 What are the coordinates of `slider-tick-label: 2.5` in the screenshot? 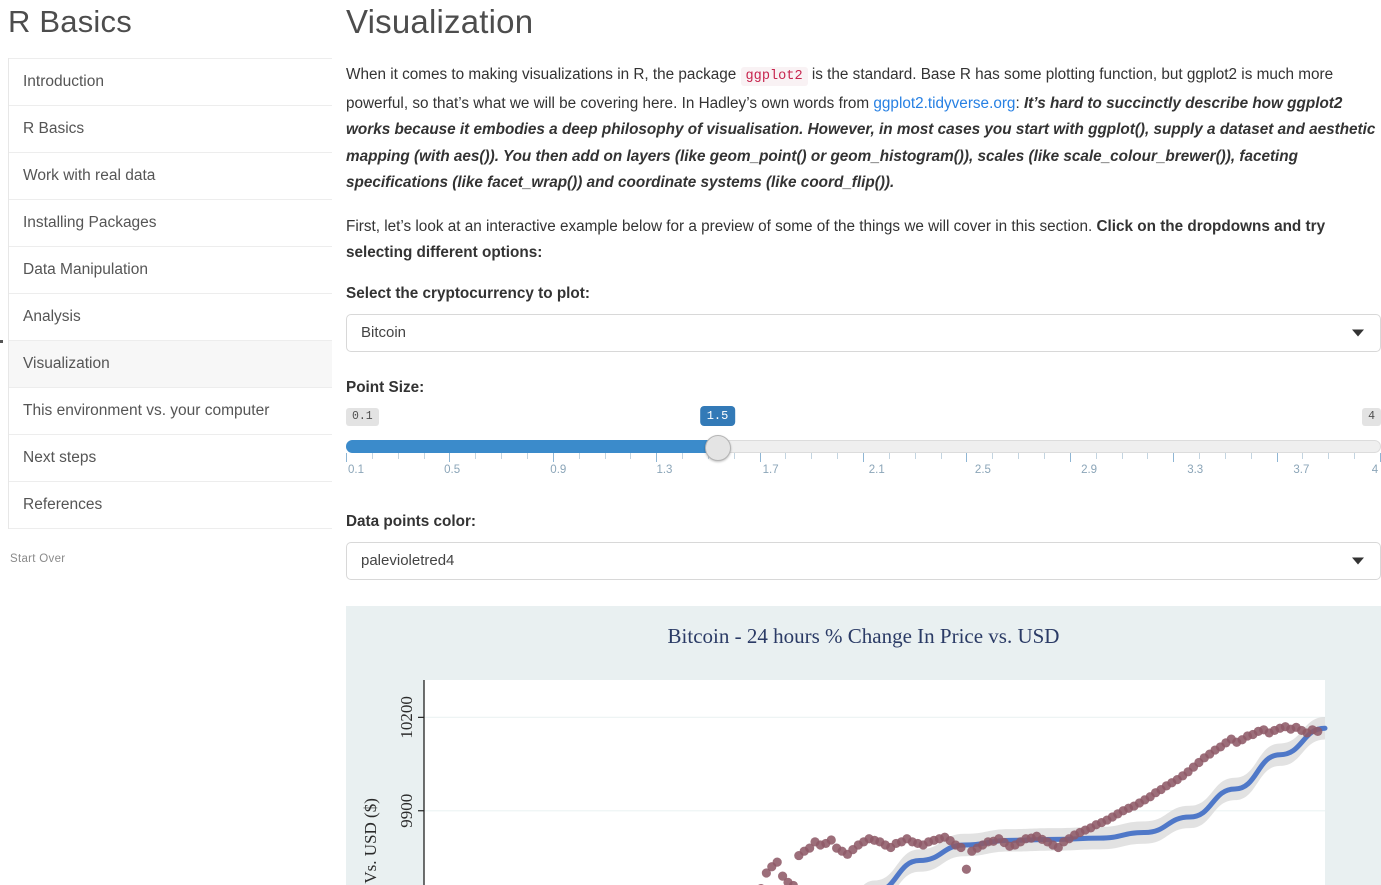 It's located at (982, 469).